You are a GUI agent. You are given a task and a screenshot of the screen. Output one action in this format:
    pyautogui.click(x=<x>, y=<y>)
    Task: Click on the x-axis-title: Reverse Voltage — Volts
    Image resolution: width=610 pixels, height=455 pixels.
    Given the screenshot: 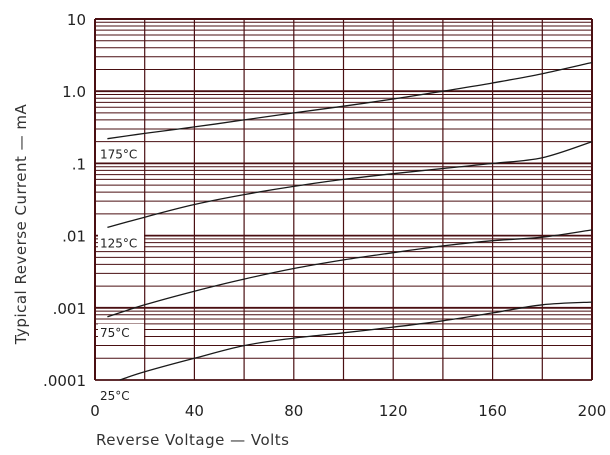 What is the action you would take?
    pyautogui.click(x=193, y=440)
    